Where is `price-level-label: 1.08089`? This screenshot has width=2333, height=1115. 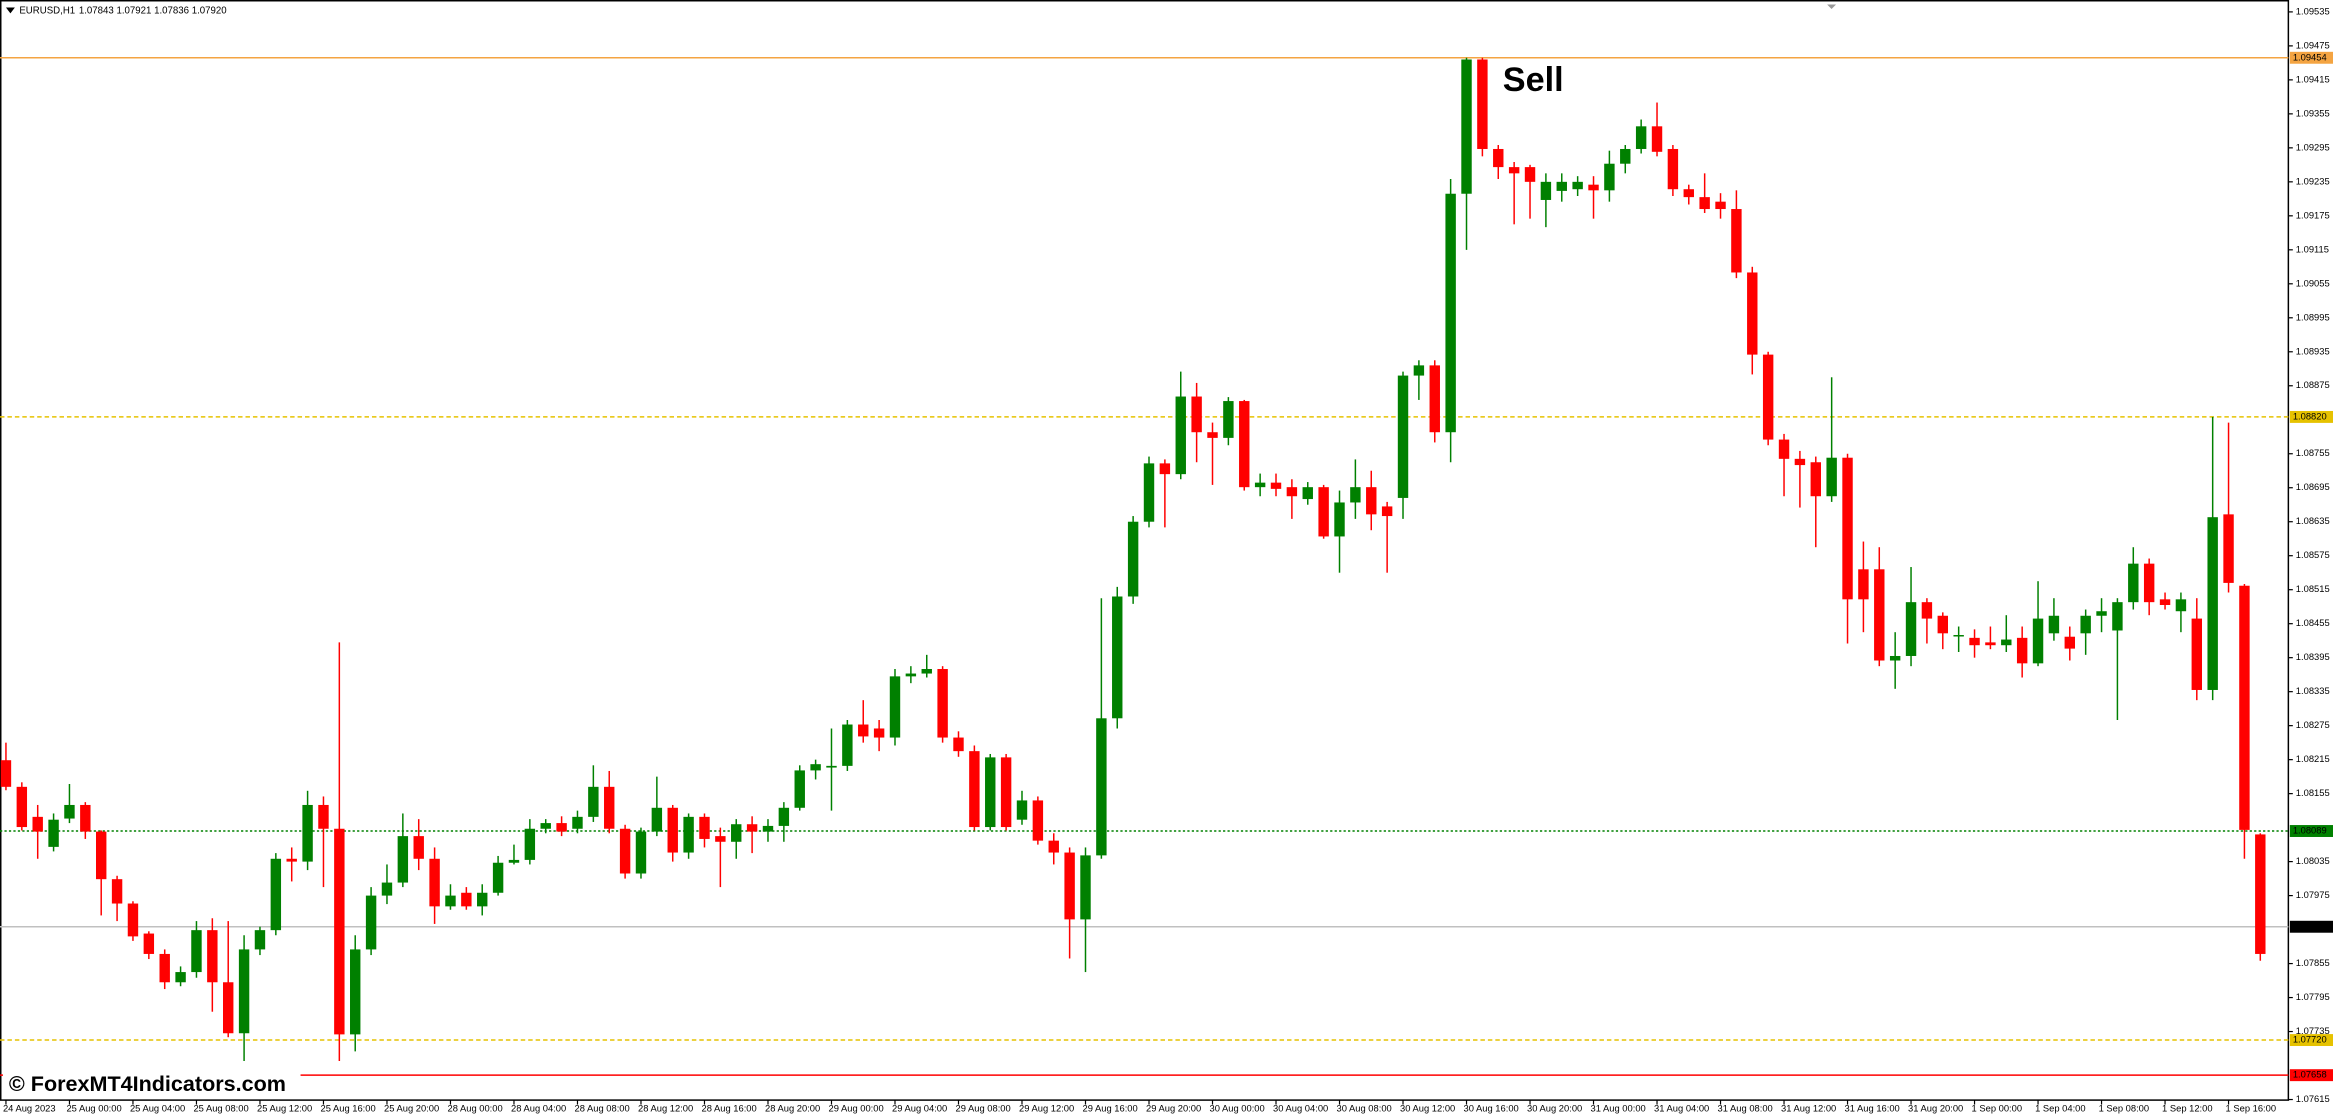 price-level-label: 1.08089 is located at coordinates (2310, 830).